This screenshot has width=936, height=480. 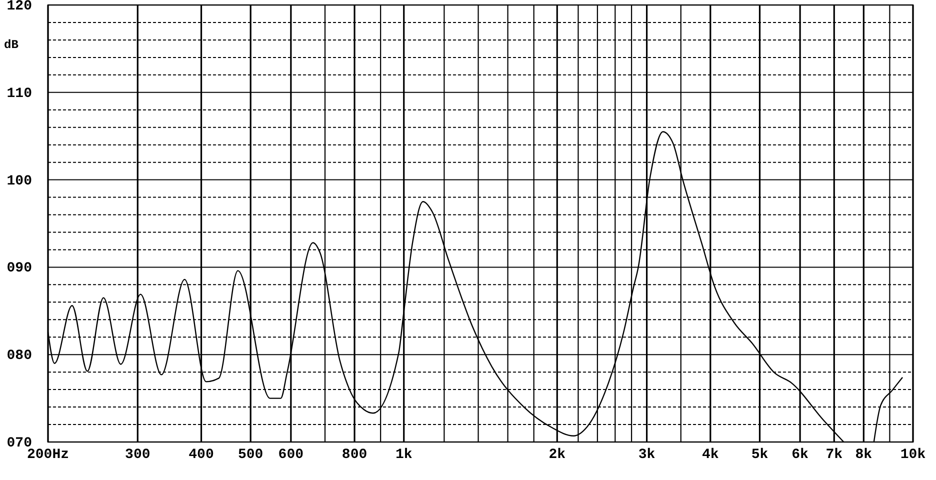 I want to click on x-tick-label: 10k, so click(x=913, y=454).